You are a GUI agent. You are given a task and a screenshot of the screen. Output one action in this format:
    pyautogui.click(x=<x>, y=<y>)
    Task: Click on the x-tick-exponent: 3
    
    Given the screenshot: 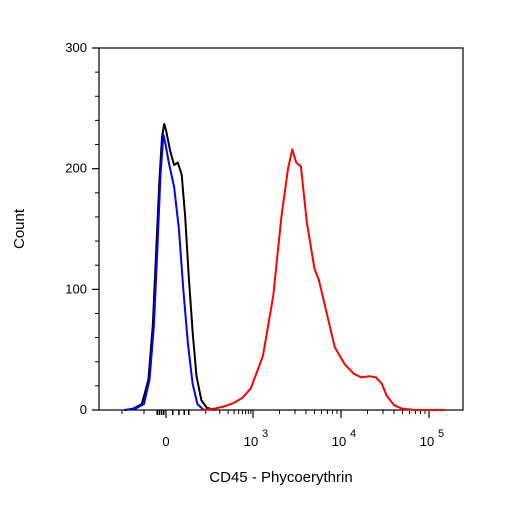 What is the action you would take?
    pyautogui.click(x=265, y=434)
    